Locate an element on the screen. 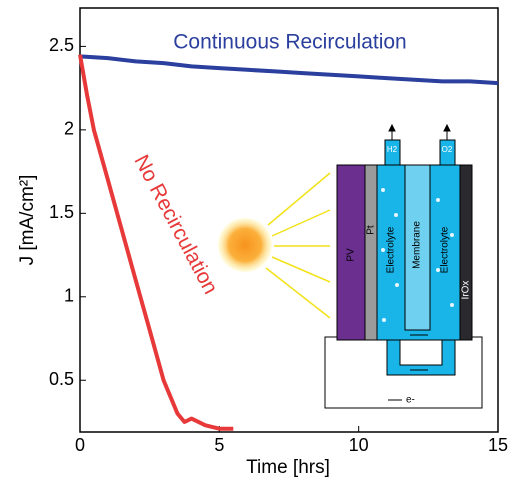  y-tick-label: 2 is located at coordinates (69, 129).